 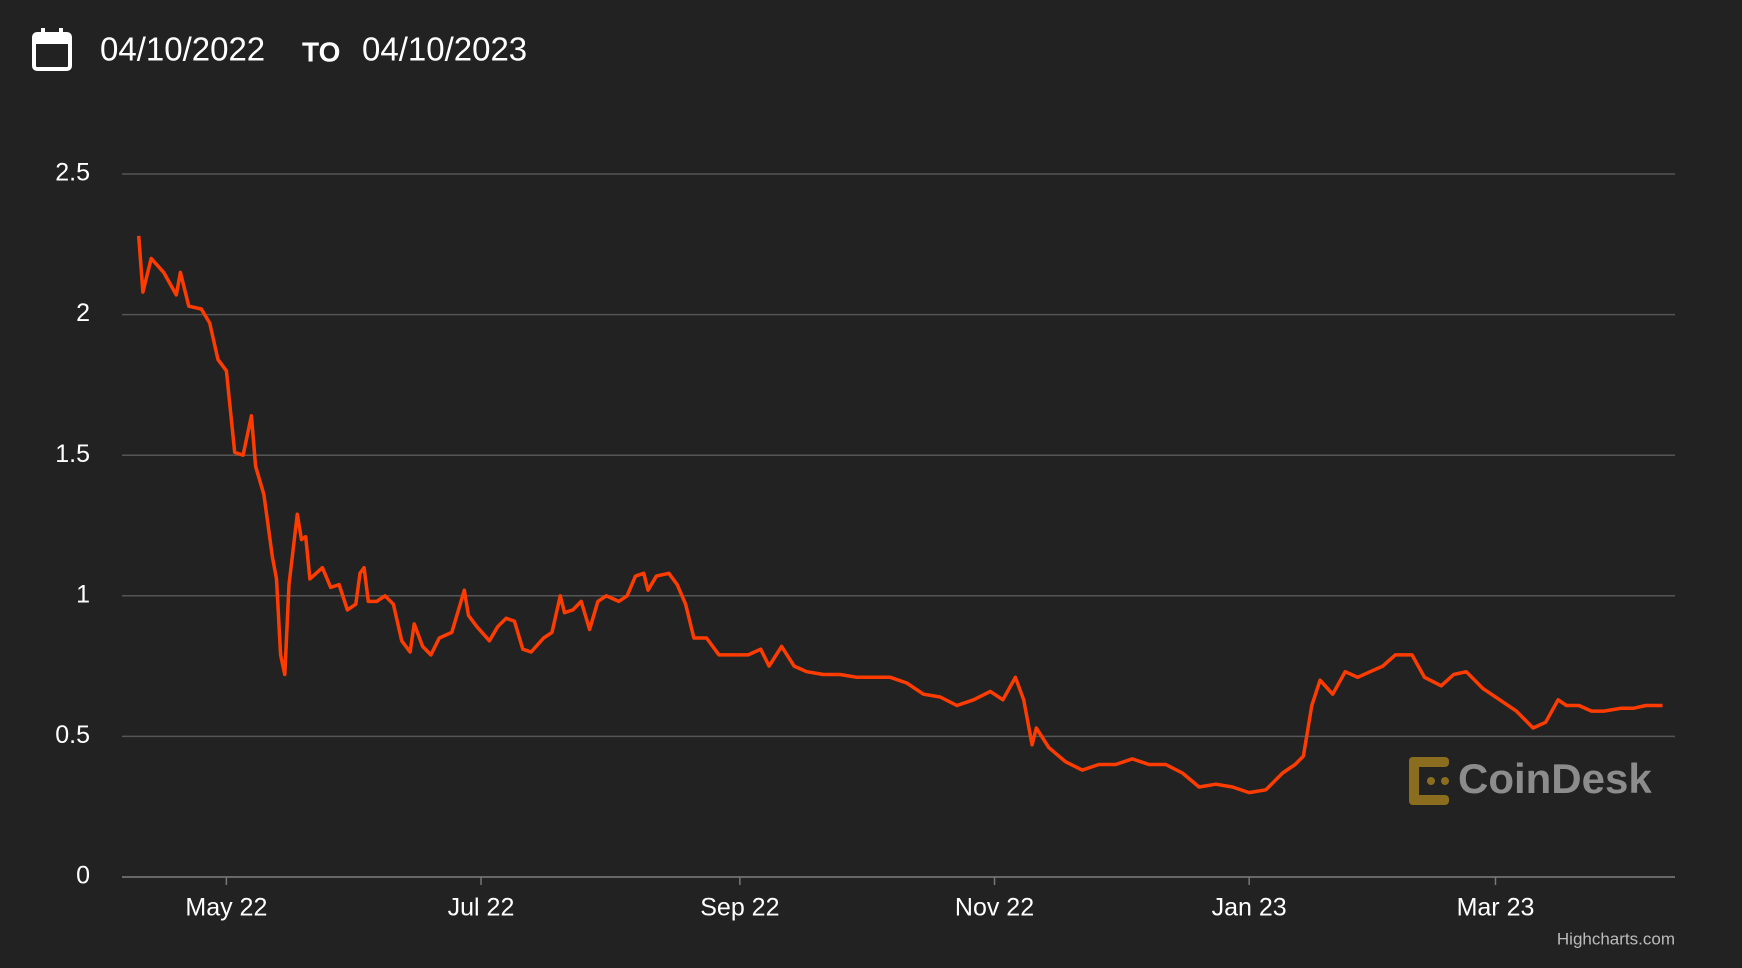 I want to click on x-tick-label: Sep 22, so click(x=739, y=908).